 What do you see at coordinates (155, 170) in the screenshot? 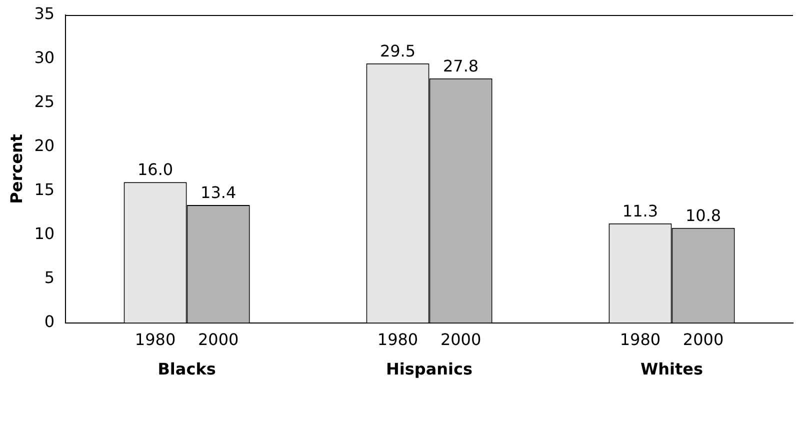
I see `data-label: 16.0` at bounding box center [155, 170].